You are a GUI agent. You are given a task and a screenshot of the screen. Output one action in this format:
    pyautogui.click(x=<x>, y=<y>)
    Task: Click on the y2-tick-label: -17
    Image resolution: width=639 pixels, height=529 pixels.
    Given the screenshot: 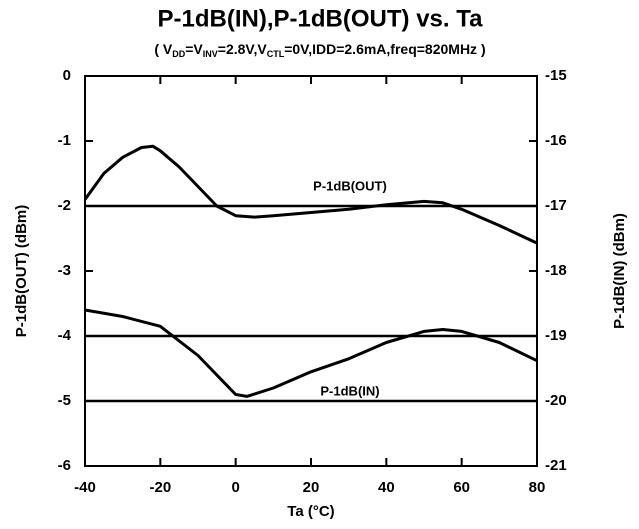 What is the action you would take?
    pyautogui.click(x=556, y=205)
    